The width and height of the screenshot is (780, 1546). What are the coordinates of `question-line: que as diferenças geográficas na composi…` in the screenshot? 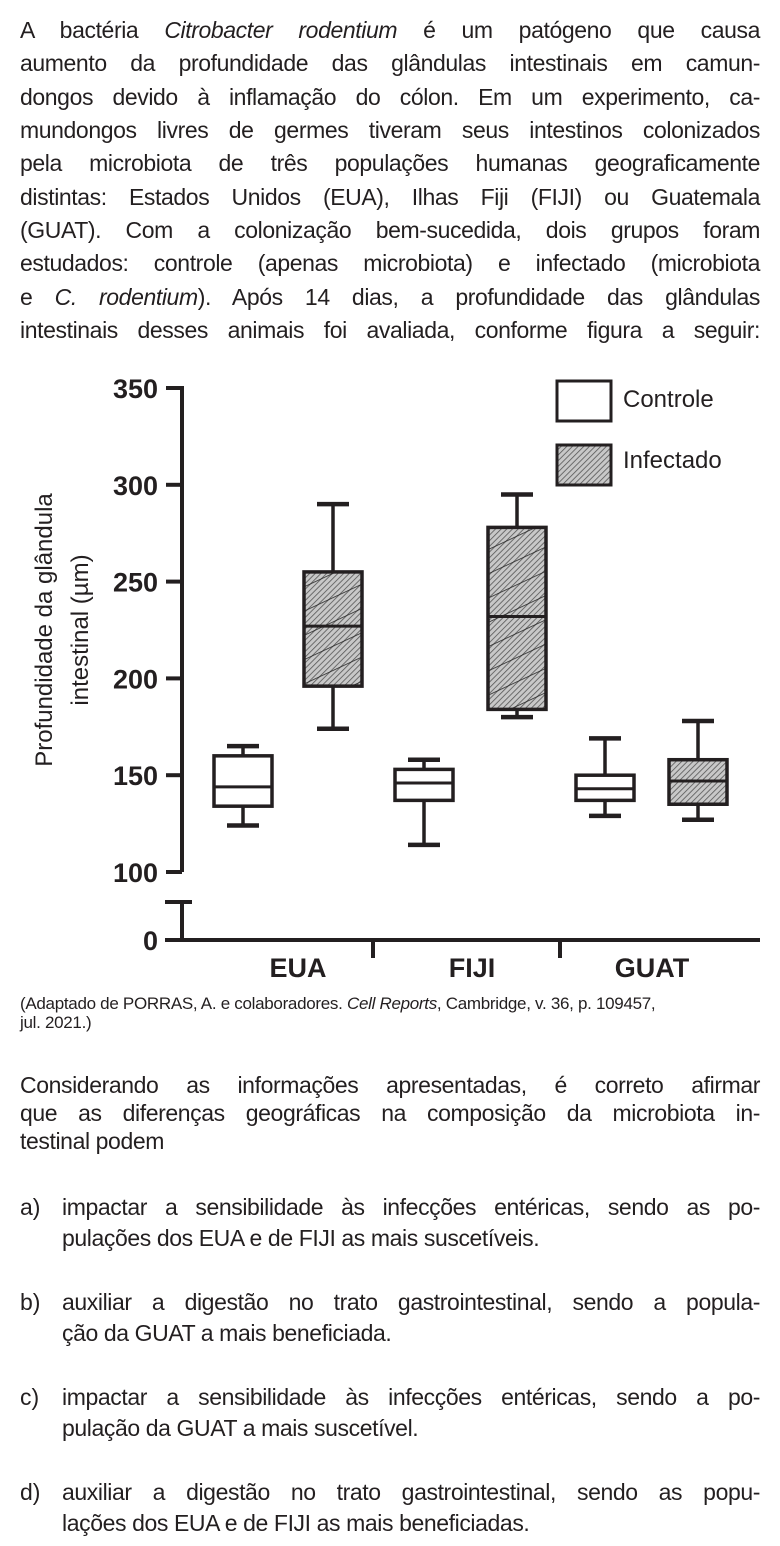 It's located at (390, 1113).